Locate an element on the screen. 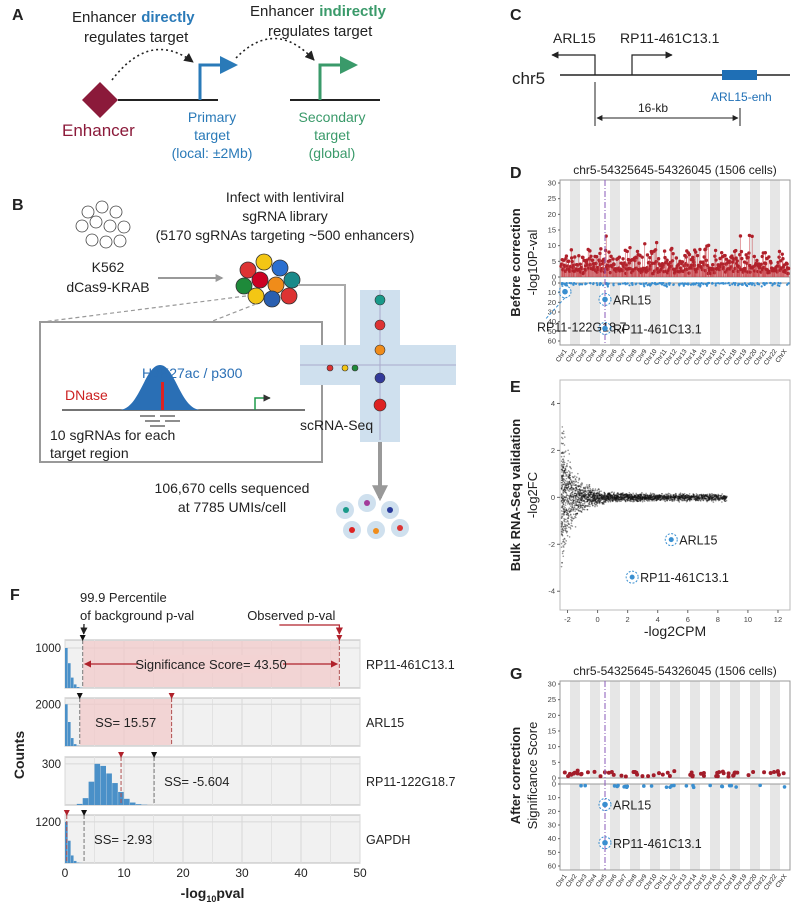 This screenshot has width=800, height=906. y-tick-label: 30 is located at coordinates (552, 684).